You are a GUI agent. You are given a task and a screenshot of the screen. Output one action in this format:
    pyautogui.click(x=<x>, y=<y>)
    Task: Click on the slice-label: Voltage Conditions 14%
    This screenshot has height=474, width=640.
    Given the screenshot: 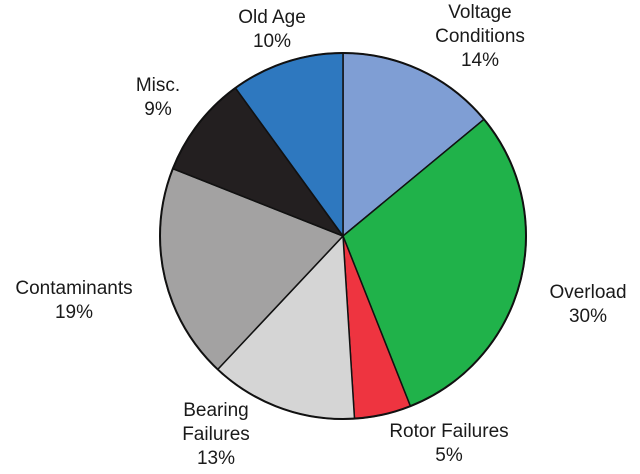 What is the action you would take?
    pyautogui.click(x=480, y=36)
    